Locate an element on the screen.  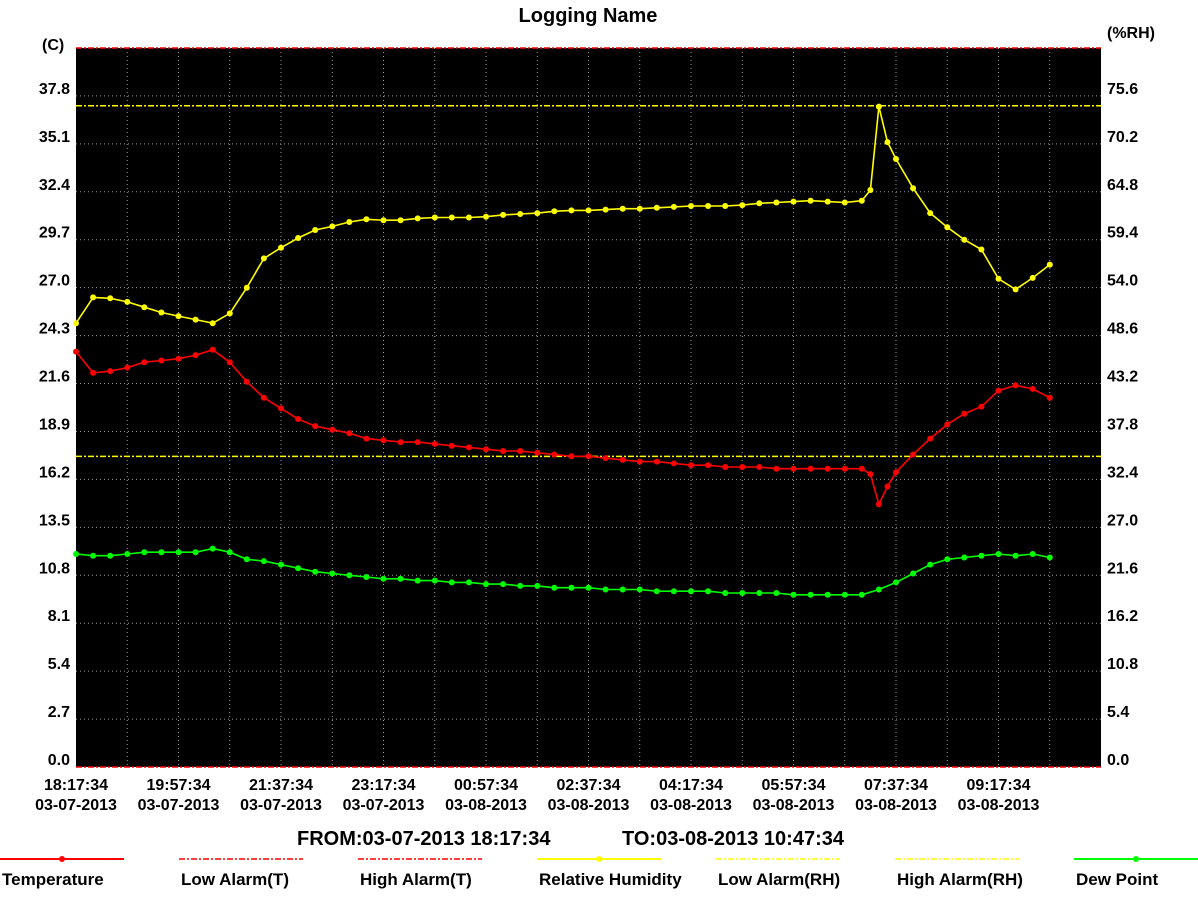
legend-item: Dew Point is located at coordinates (1136, 872).